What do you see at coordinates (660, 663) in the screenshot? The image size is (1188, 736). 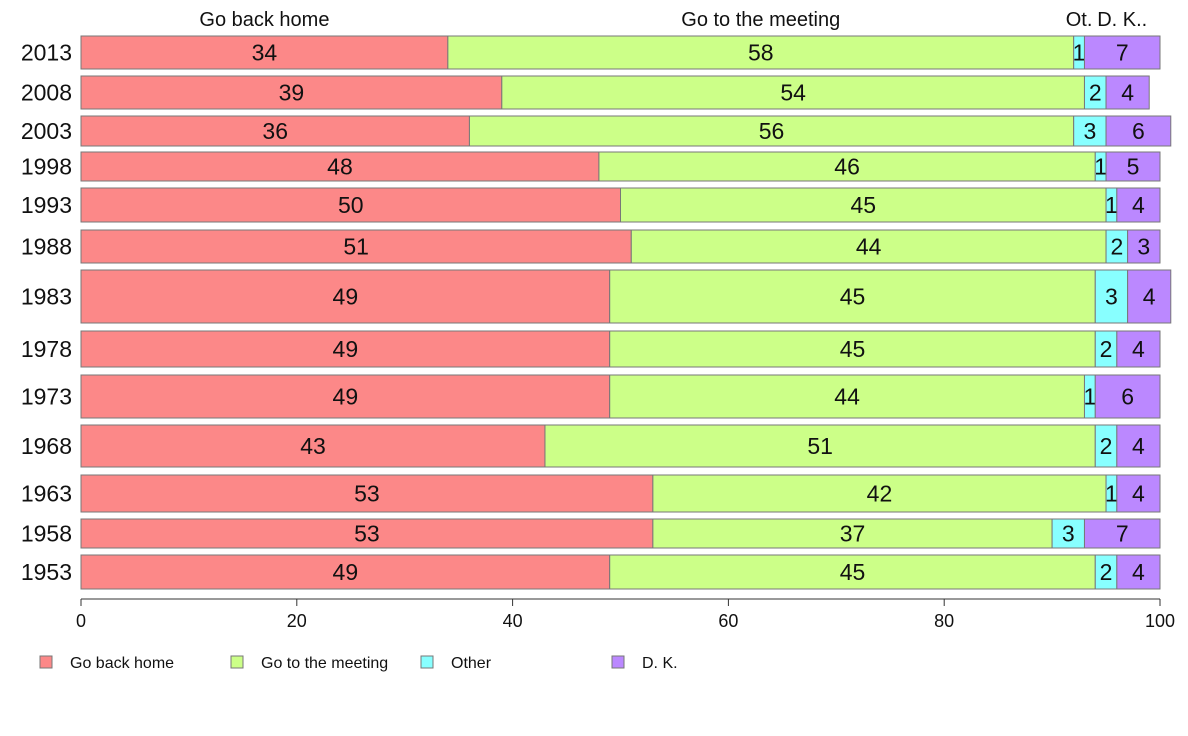 I see `legend-label: D. K.` at bounding box center [660, 663].